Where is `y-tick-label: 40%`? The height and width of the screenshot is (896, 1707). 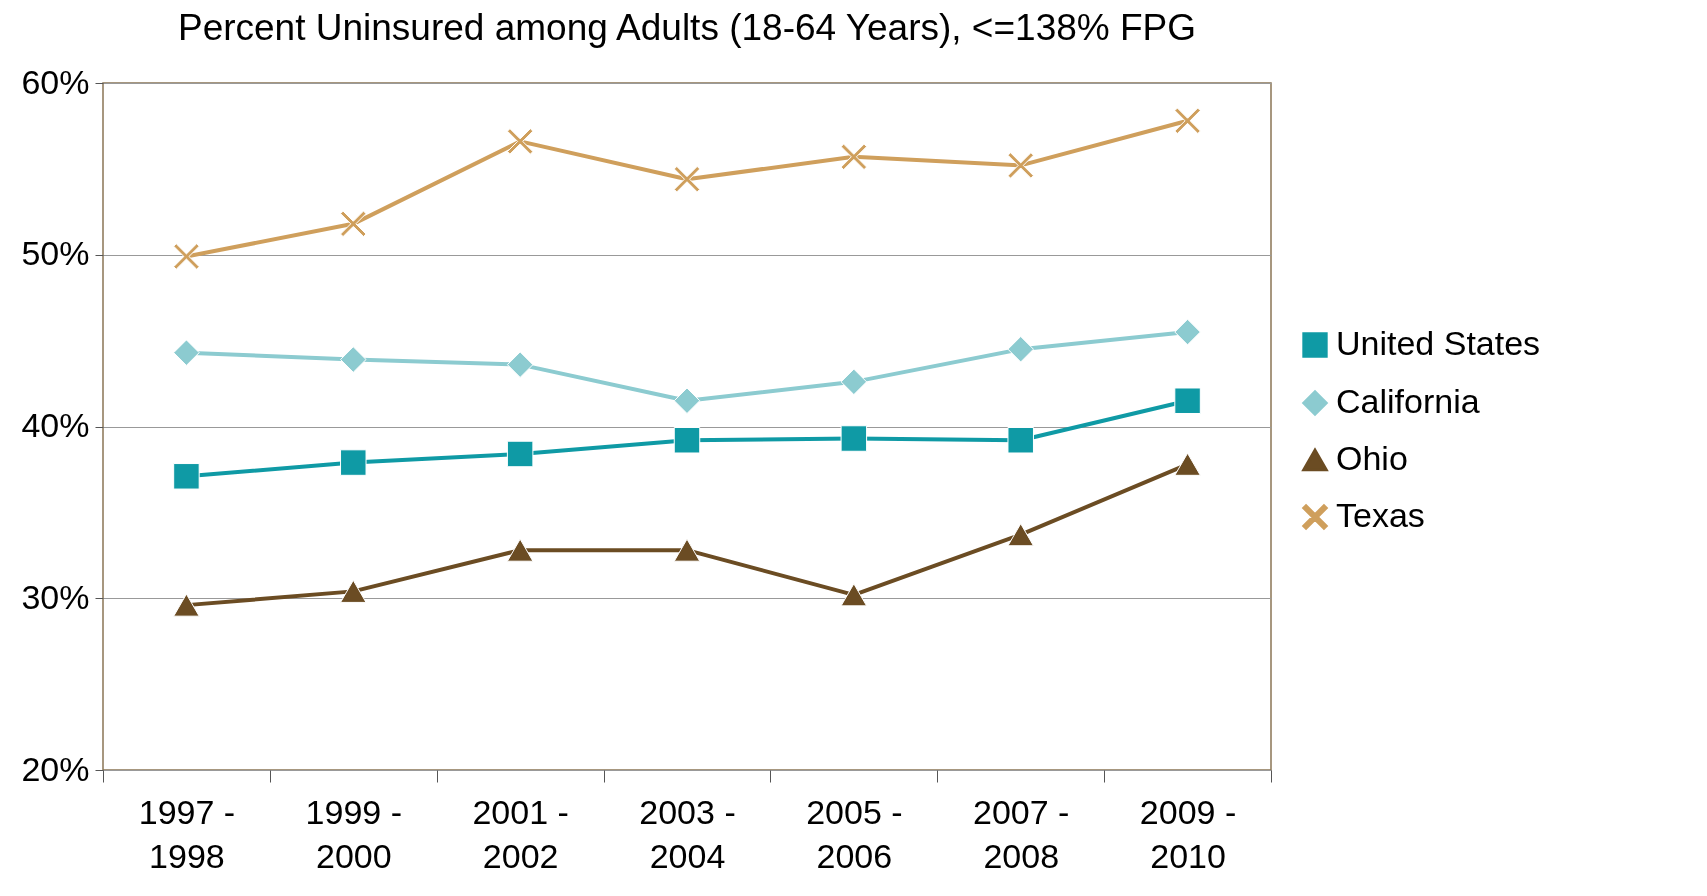 y-tick-label: 40% is located at coordinates (55, 425).